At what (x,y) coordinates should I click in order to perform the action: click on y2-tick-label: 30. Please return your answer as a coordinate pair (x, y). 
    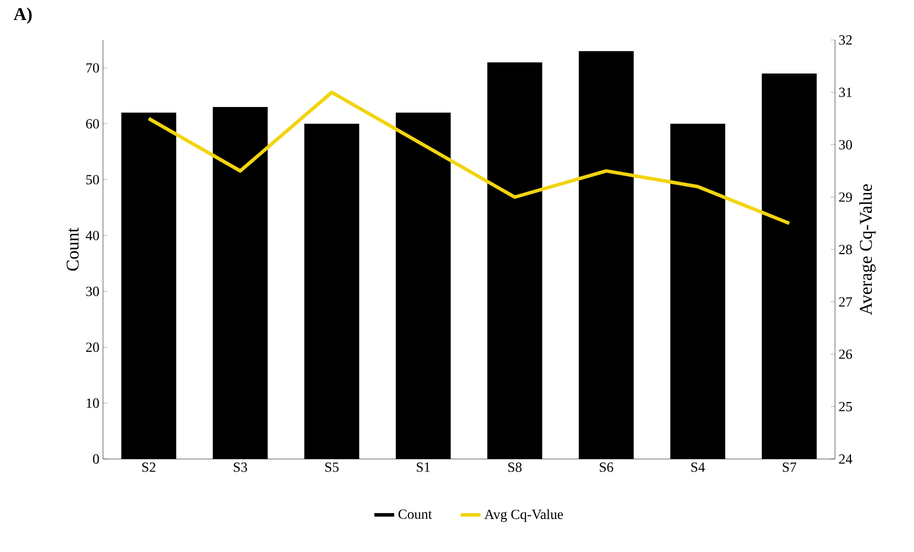
    Looking at the image, I should click on (845, 145).